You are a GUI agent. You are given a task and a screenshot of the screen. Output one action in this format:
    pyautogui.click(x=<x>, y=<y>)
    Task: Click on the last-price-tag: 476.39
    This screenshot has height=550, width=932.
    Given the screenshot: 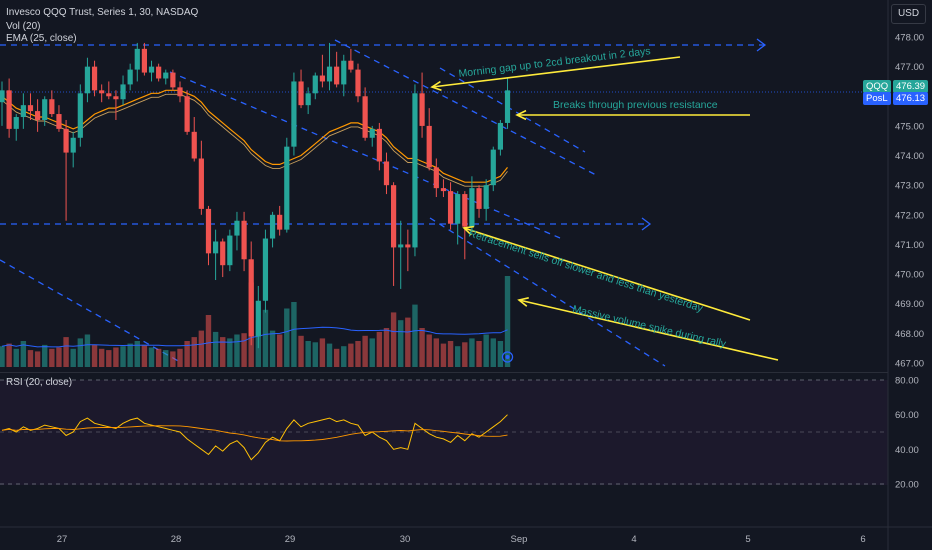 What is the action you would take?
    pyautogui.click(x=911, y=86)
    